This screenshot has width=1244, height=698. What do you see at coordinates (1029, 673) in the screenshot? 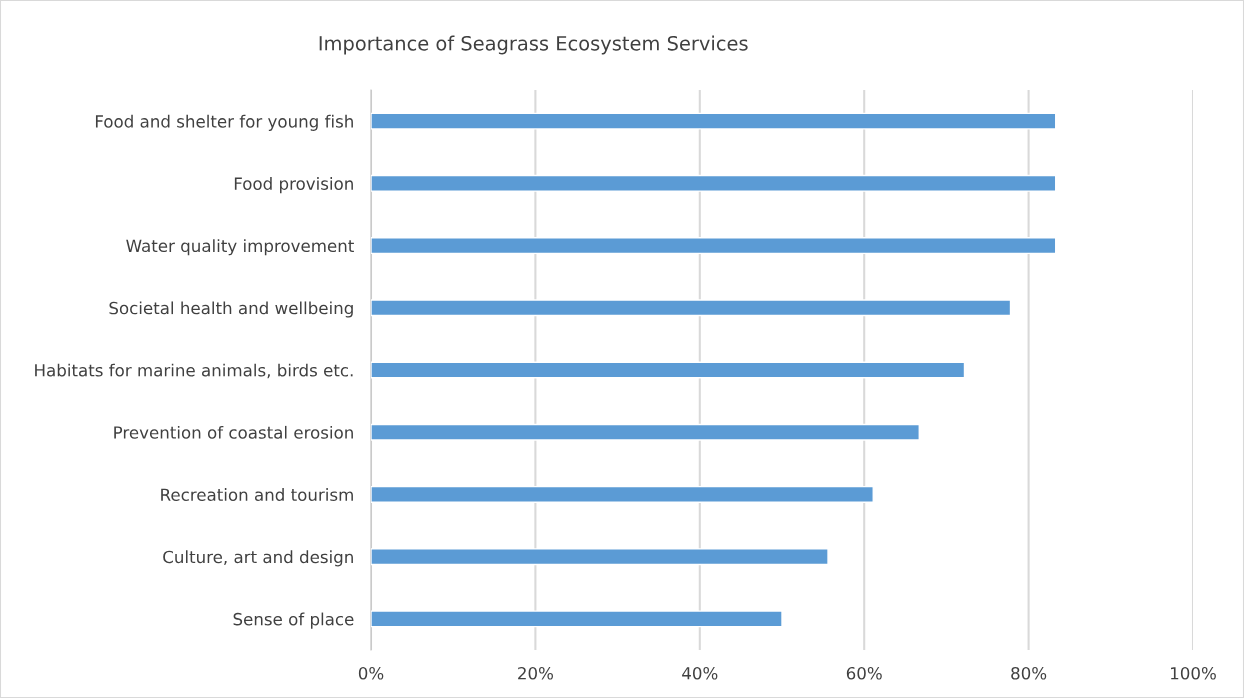
I see `x-tick-label: 80%` at bounding box center [1029, 673].